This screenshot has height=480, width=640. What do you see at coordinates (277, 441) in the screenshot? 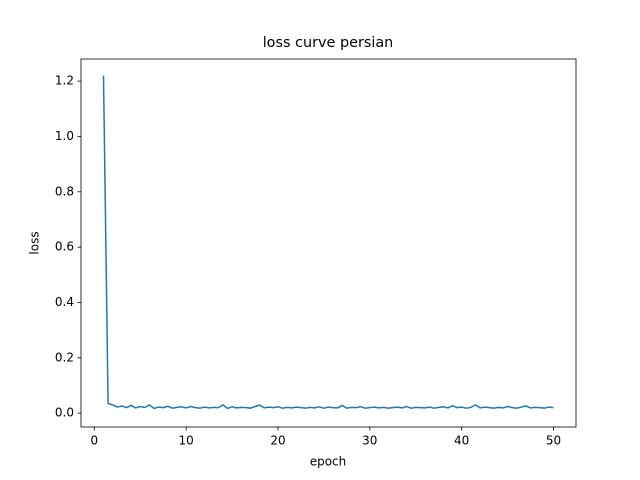
I see `x-tick-label: 20` at bounding box center [277, 441].